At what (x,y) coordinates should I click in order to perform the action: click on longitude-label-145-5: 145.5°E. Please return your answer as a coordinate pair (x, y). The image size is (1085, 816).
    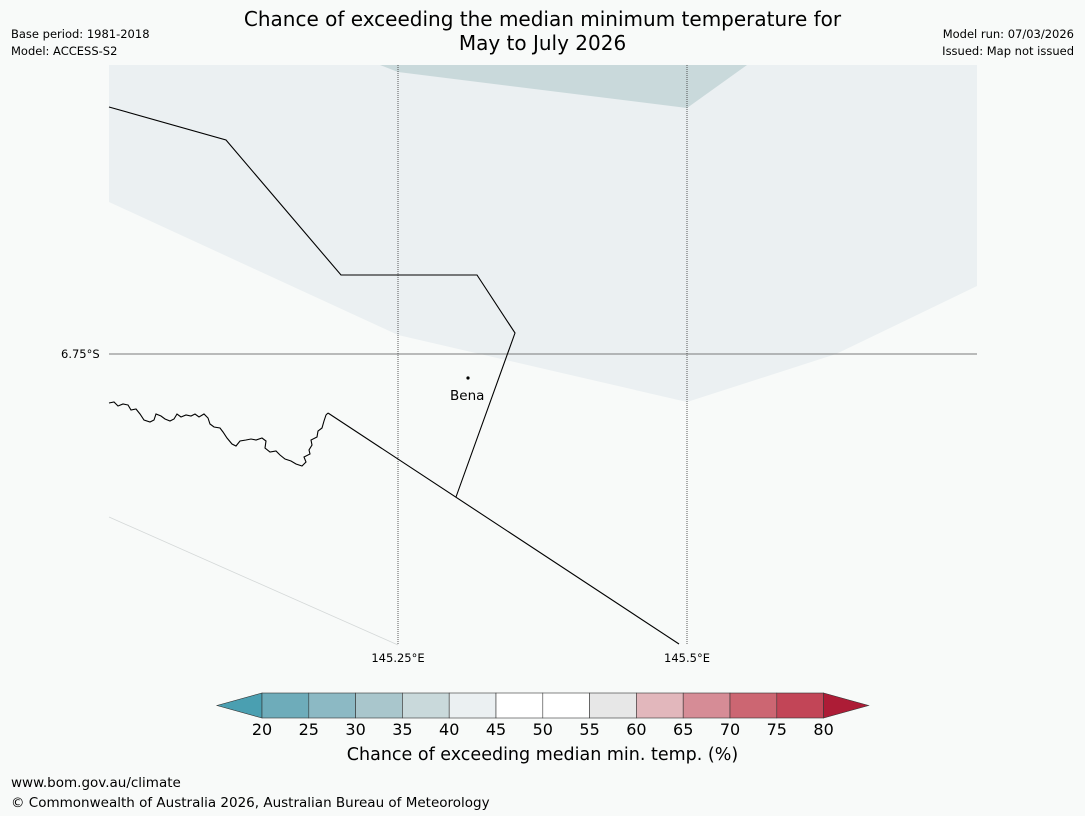
    Looking at the image, I should click on (687, 658).